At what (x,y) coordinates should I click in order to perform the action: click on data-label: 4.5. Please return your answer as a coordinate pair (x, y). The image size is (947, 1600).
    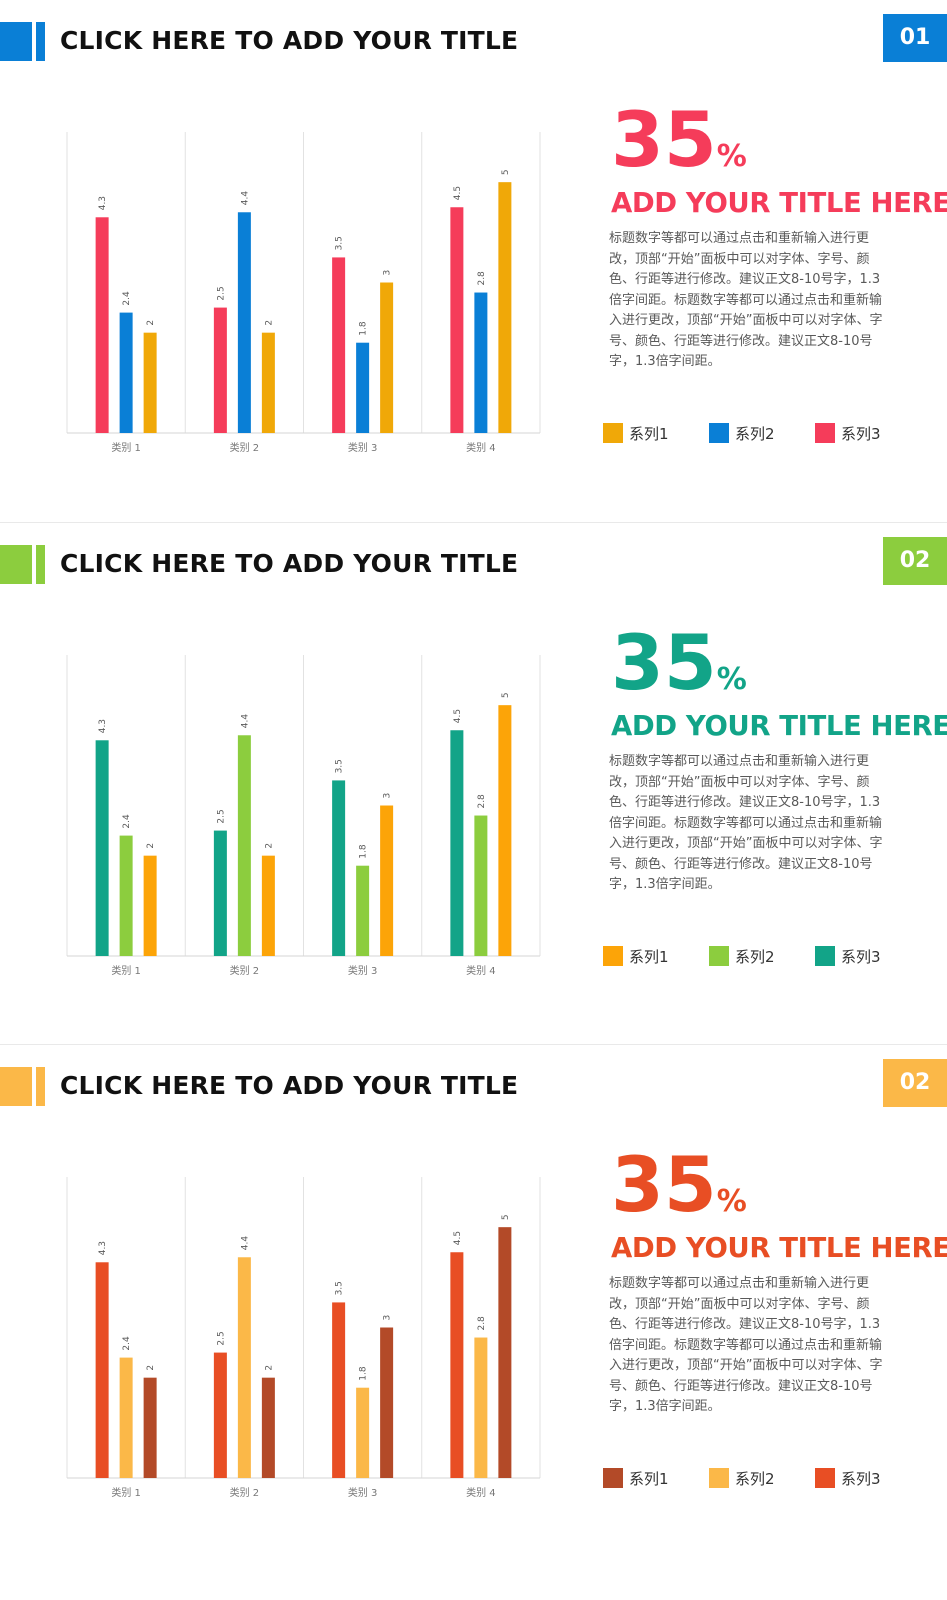
    Looking at the image, I should click on (458, 716).